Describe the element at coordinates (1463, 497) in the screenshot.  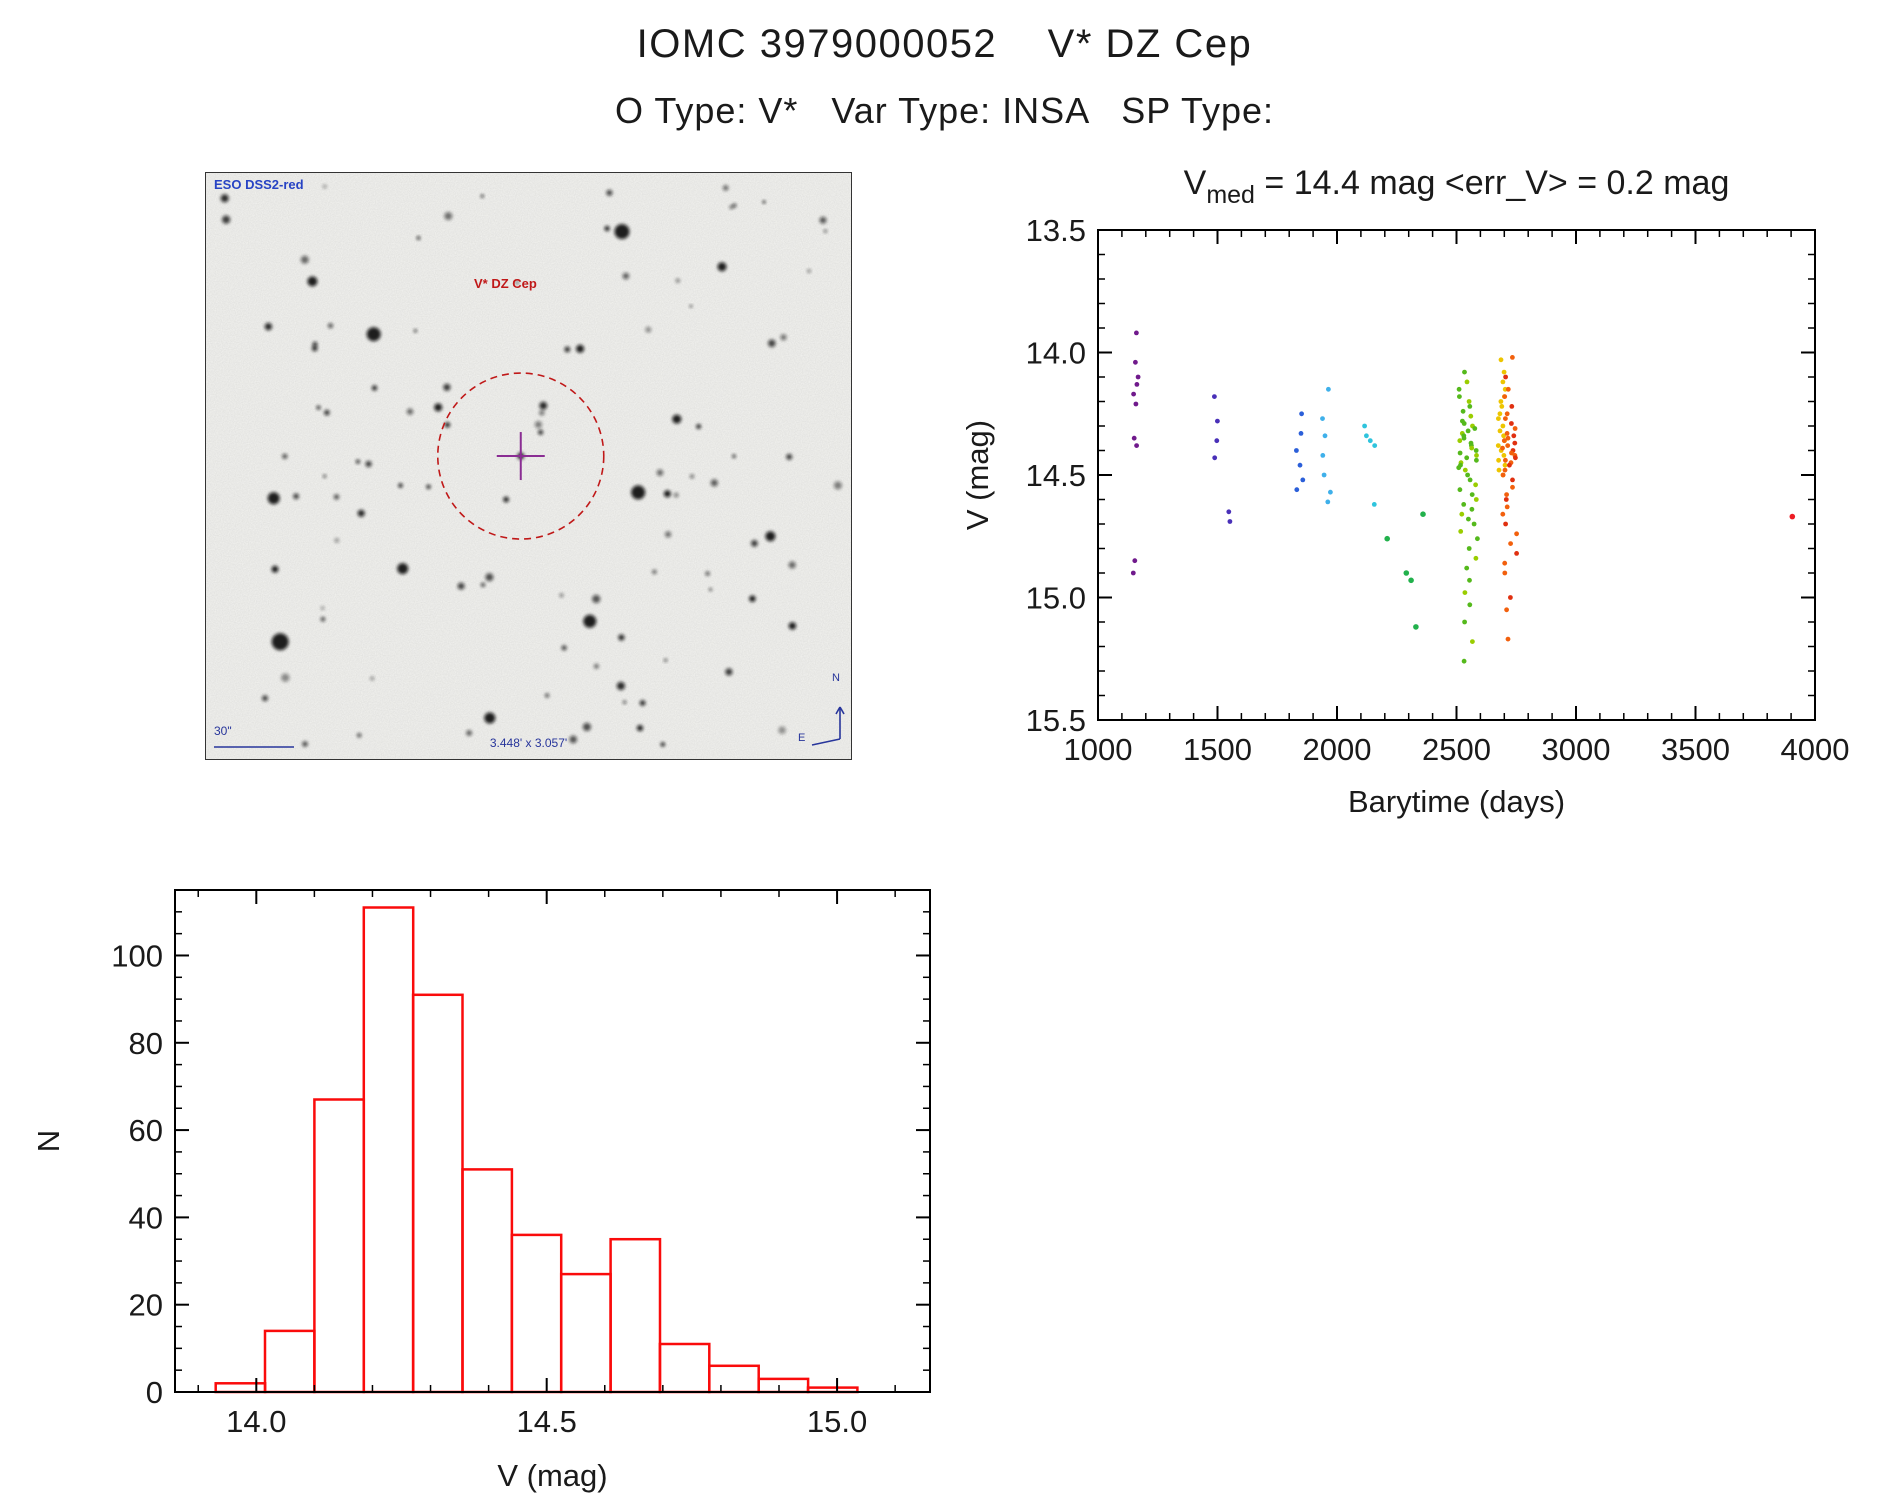
I see `lc-points` at that location.